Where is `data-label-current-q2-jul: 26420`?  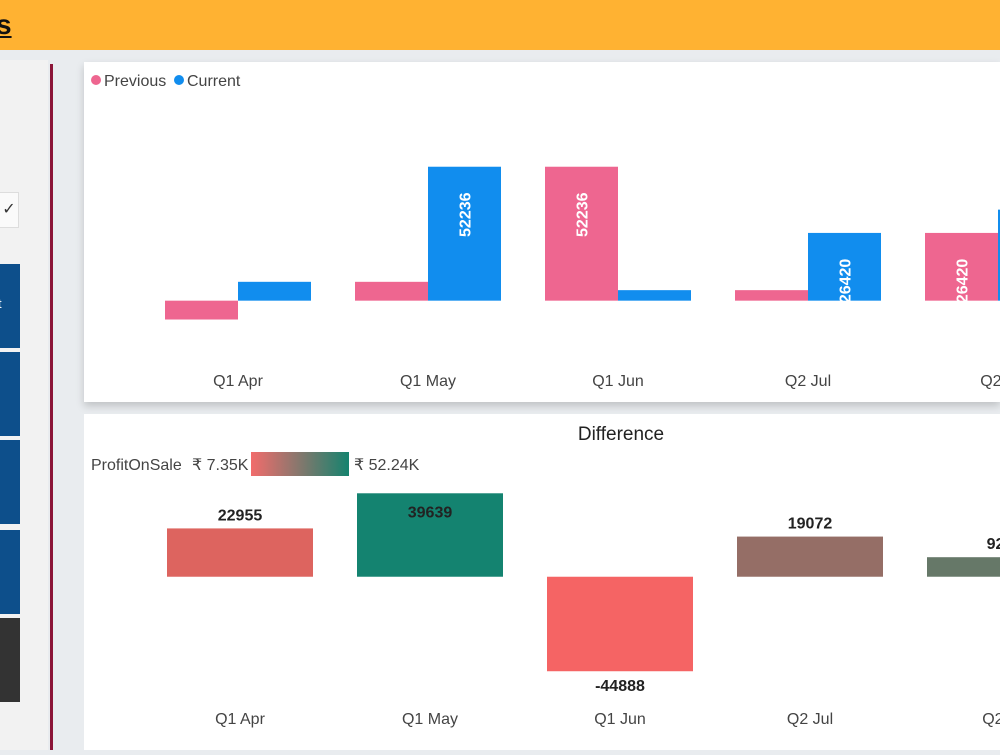 data-label-current-q2-jul: 26420 is located at coordinates (846, 281).